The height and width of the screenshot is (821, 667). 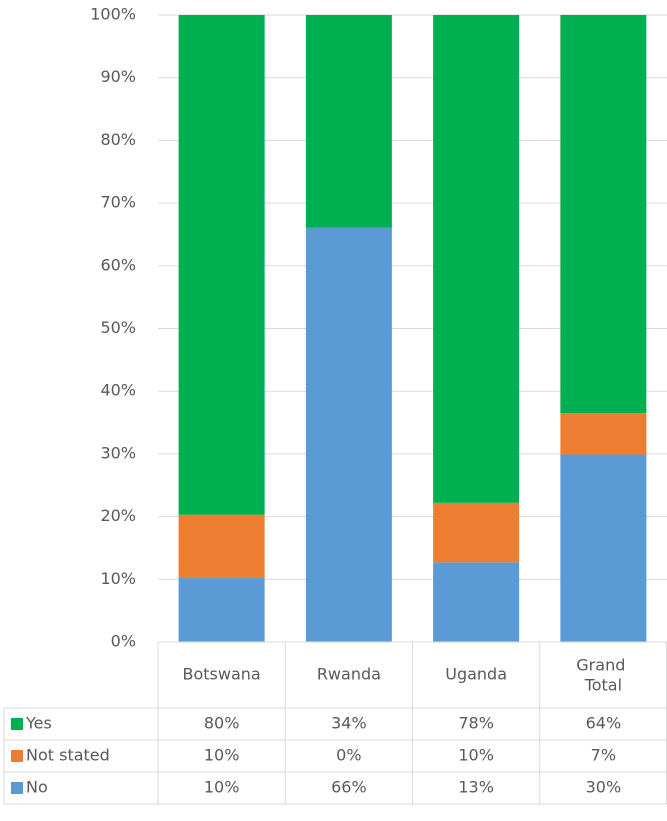 What do you see at coordinates (118, 515) in the screenshot?
I see `y-tick-label: 20%` at bounding box center [118, 515].